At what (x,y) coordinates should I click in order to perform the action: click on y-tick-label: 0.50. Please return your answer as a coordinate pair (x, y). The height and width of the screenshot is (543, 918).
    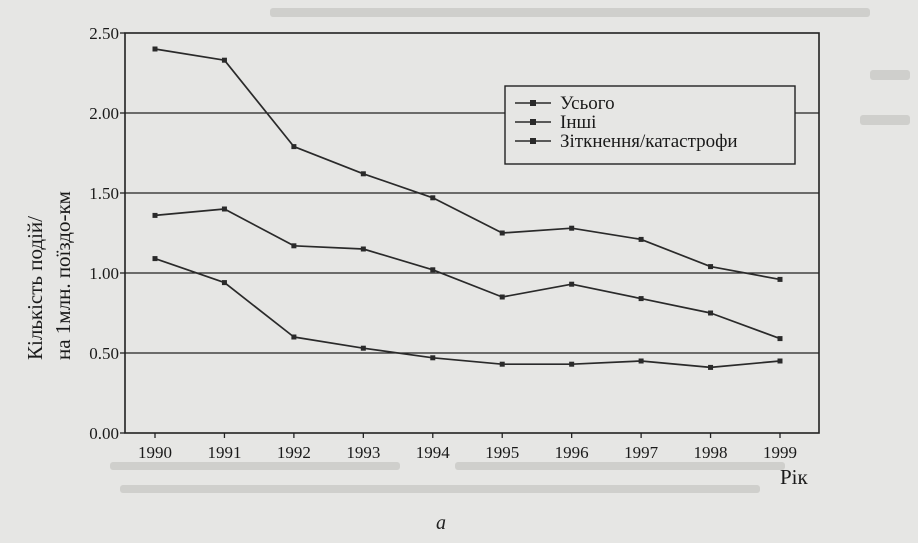
    Looking at the image, I should click on (104, 353).